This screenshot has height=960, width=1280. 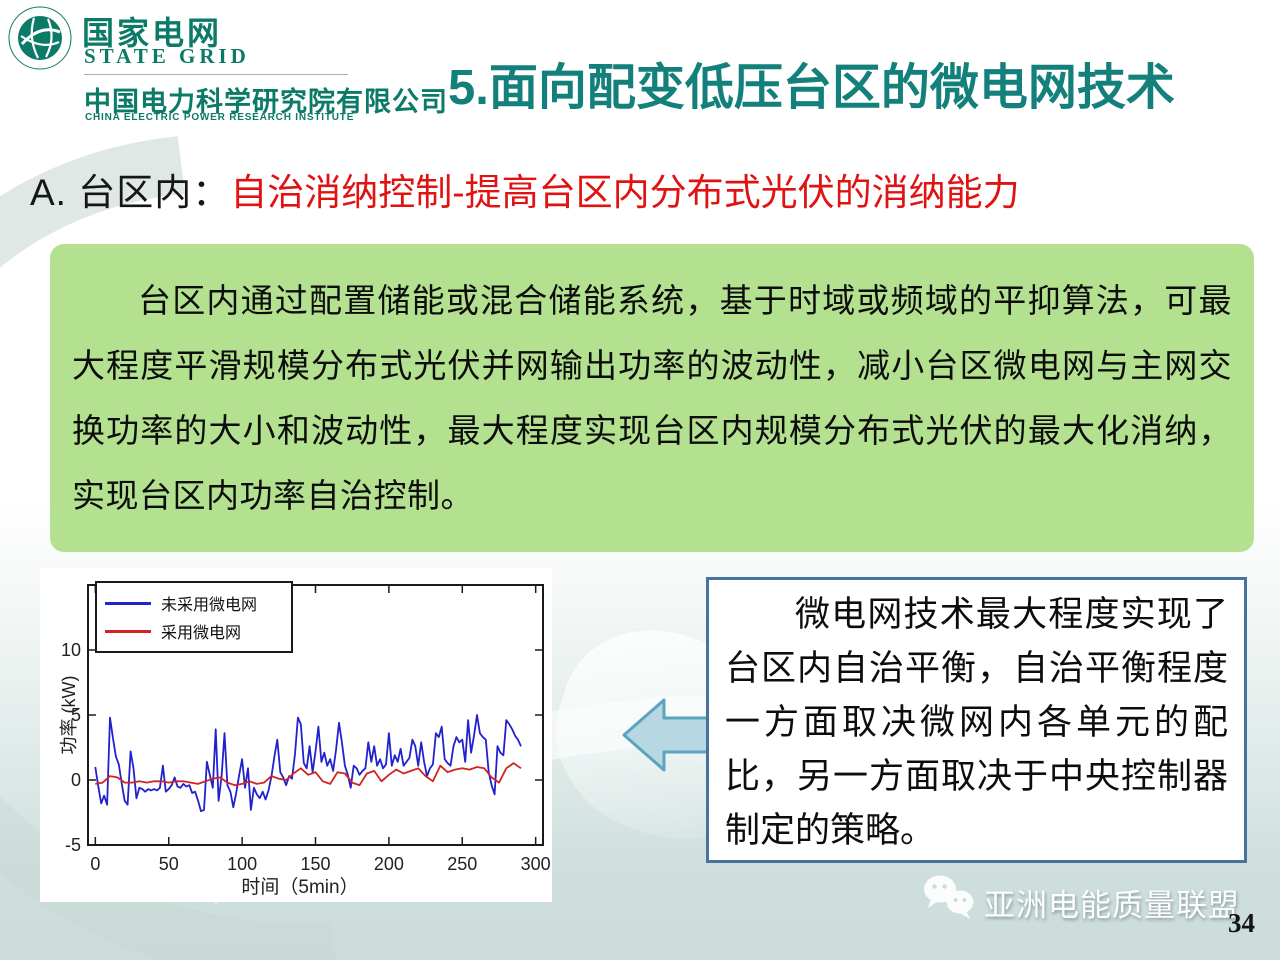 I want to click on org-name-cn: 中国电力科学研究院有限公司, so click(x=266, y=102).